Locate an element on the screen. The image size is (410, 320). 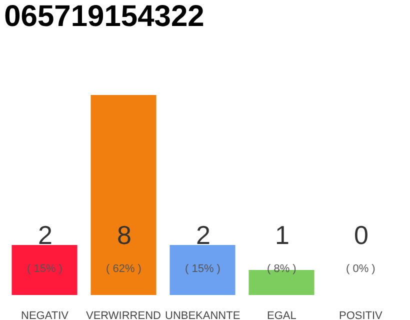
chart-title: 065719154322 is located at coordinates (104, 16).